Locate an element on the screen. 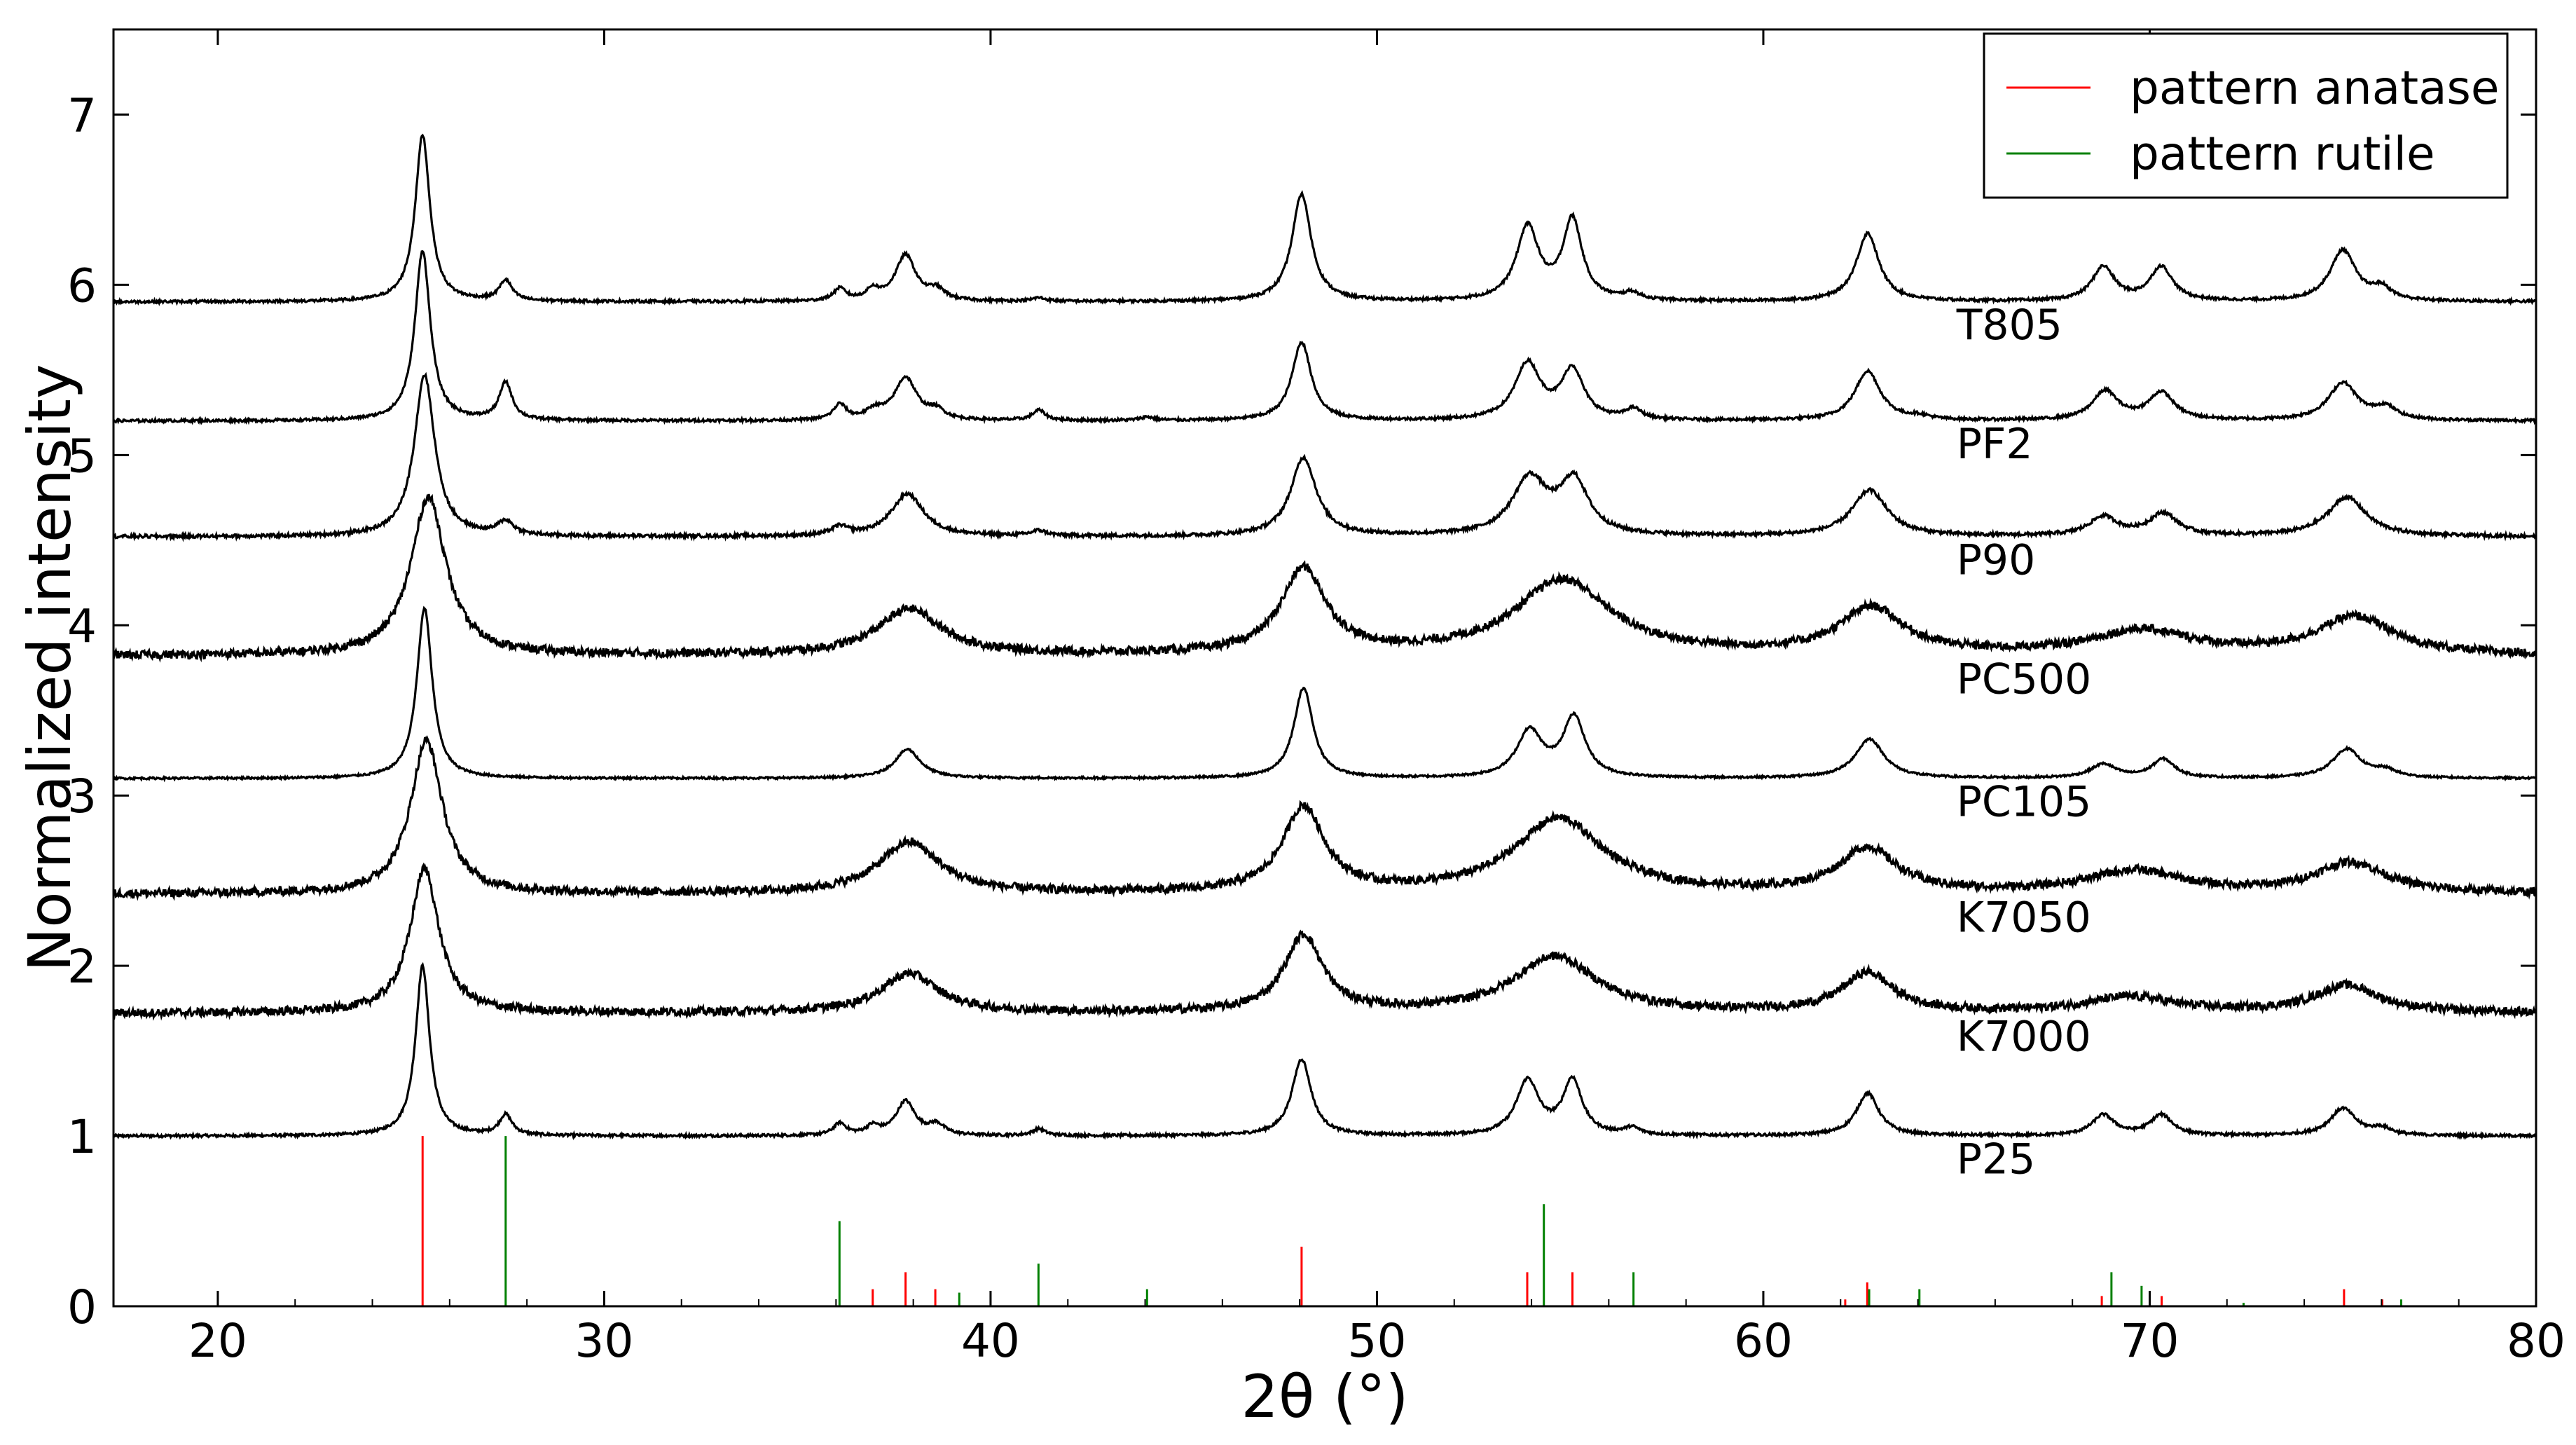 The height and width of the screenshot is (1445, 2576). y-tick-label: 5 is located at coordinates (82, 456).